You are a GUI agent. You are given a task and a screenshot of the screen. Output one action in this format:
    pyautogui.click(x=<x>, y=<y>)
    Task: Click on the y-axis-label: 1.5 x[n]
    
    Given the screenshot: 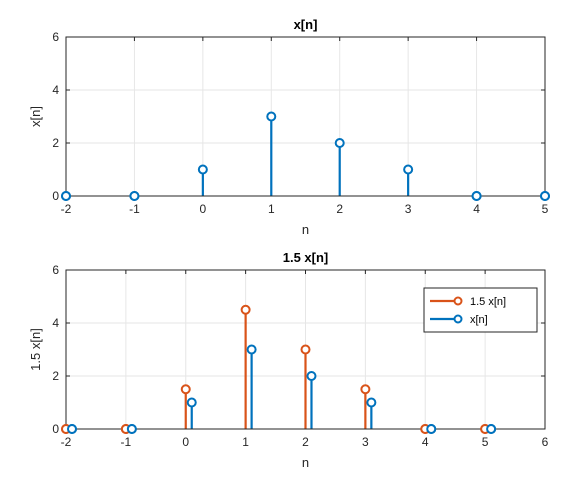 What is the action you would take?
    pyautogui.click(x=35, y=349)
    